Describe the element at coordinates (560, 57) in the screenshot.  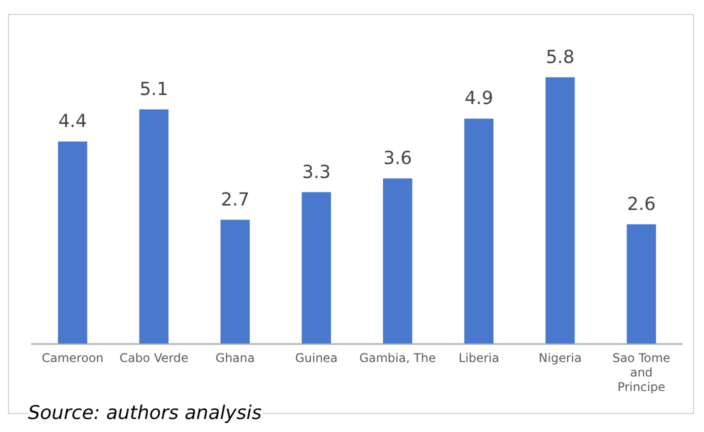
I see `data-label: 5.8` at that location.